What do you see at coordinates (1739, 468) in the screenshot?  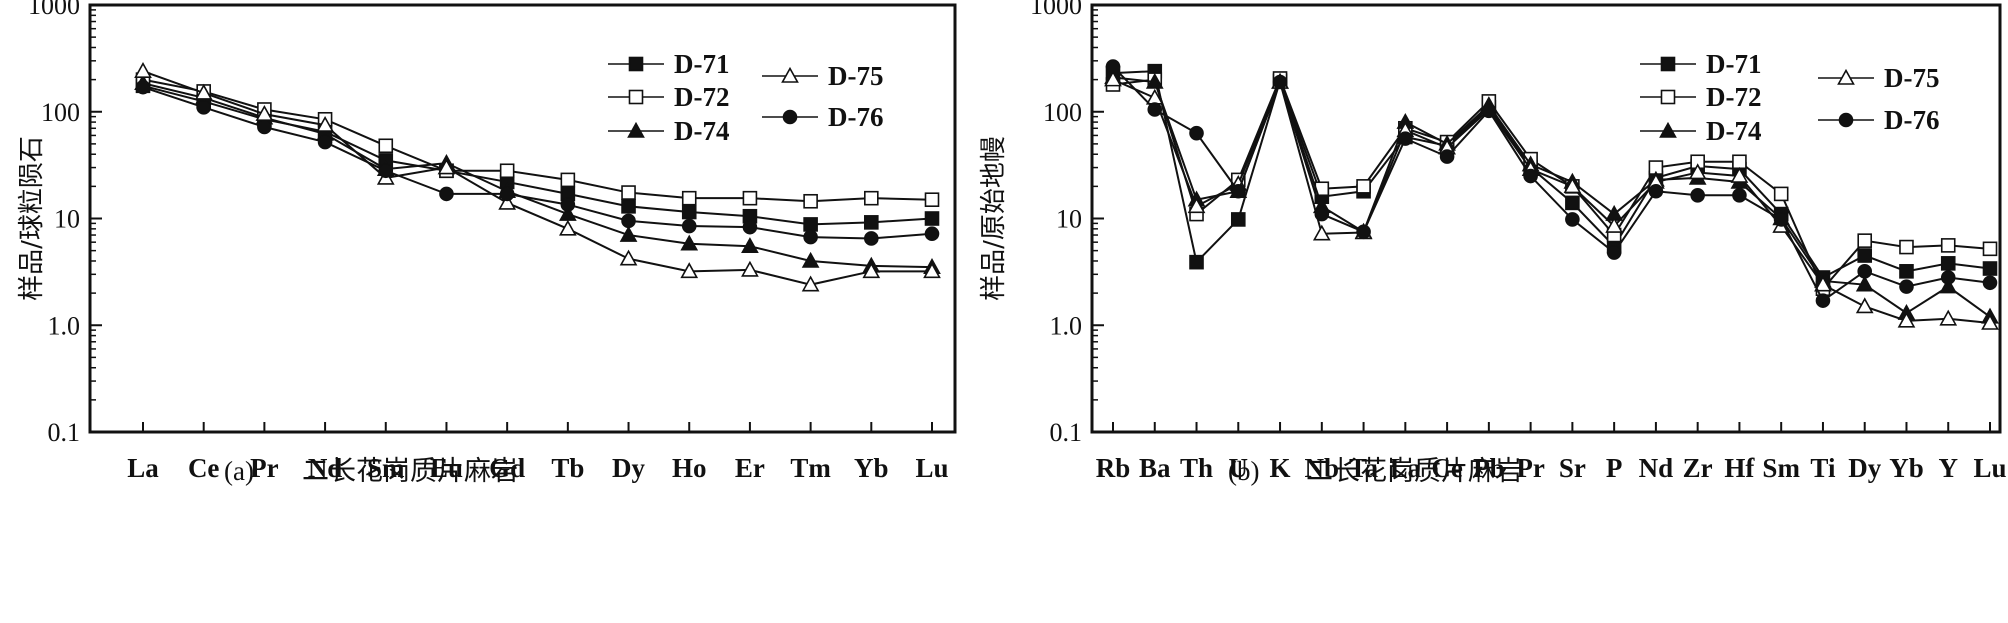 I see `x-tick-label: Hf` at bounding box center [1739, 468].